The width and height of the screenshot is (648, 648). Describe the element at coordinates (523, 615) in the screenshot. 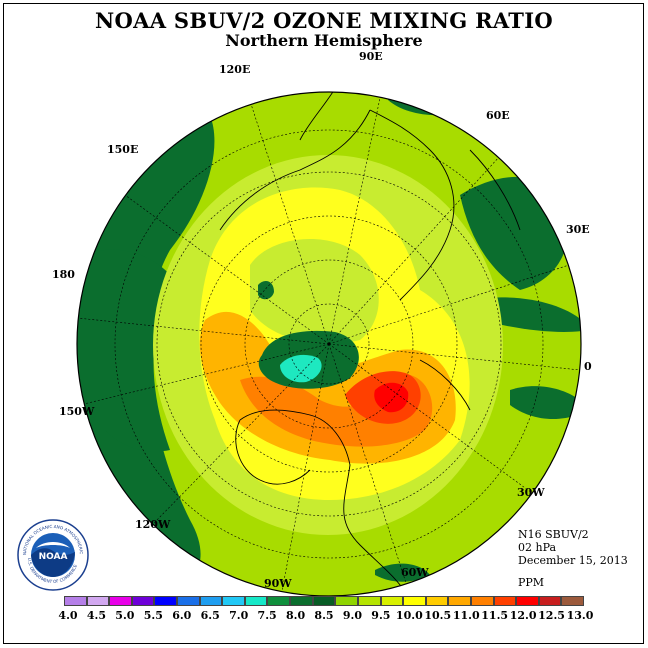

I see `colorbar-tick-label: 12.0` at that location.